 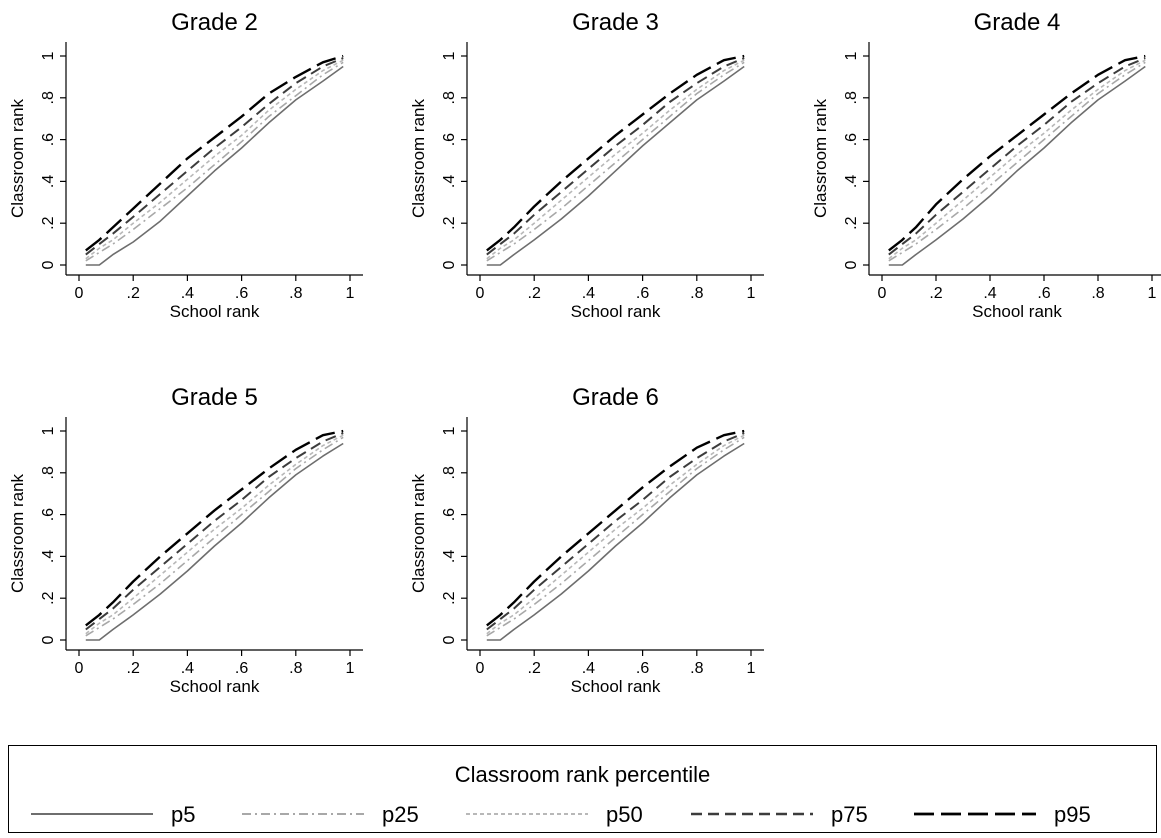 I want to click on legend-label: p5, so click(x=183, y=814).